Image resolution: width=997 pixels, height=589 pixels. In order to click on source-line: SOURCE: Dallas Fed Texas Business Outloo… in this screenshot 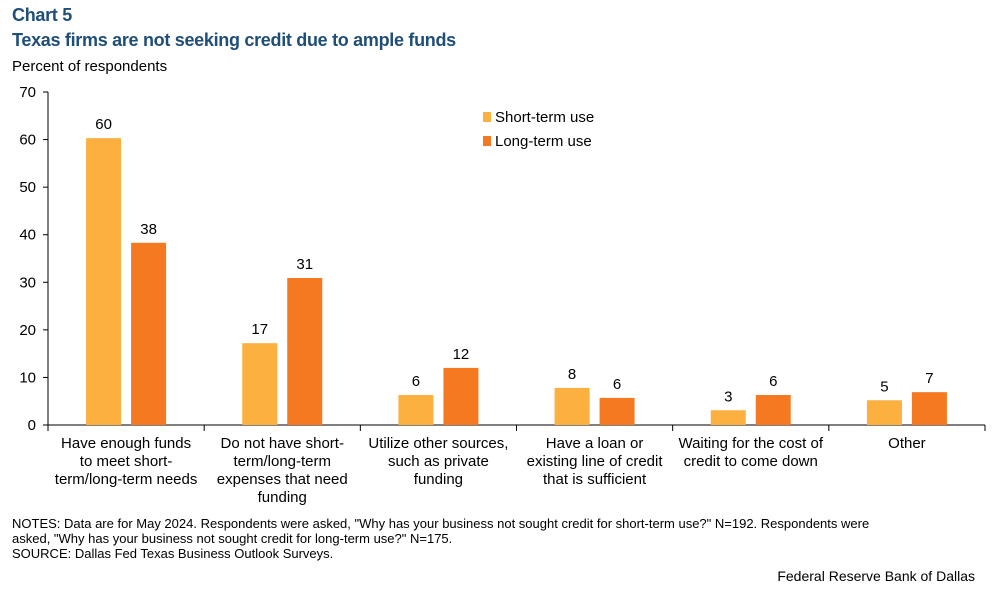, I will do `click(173, 553)`.